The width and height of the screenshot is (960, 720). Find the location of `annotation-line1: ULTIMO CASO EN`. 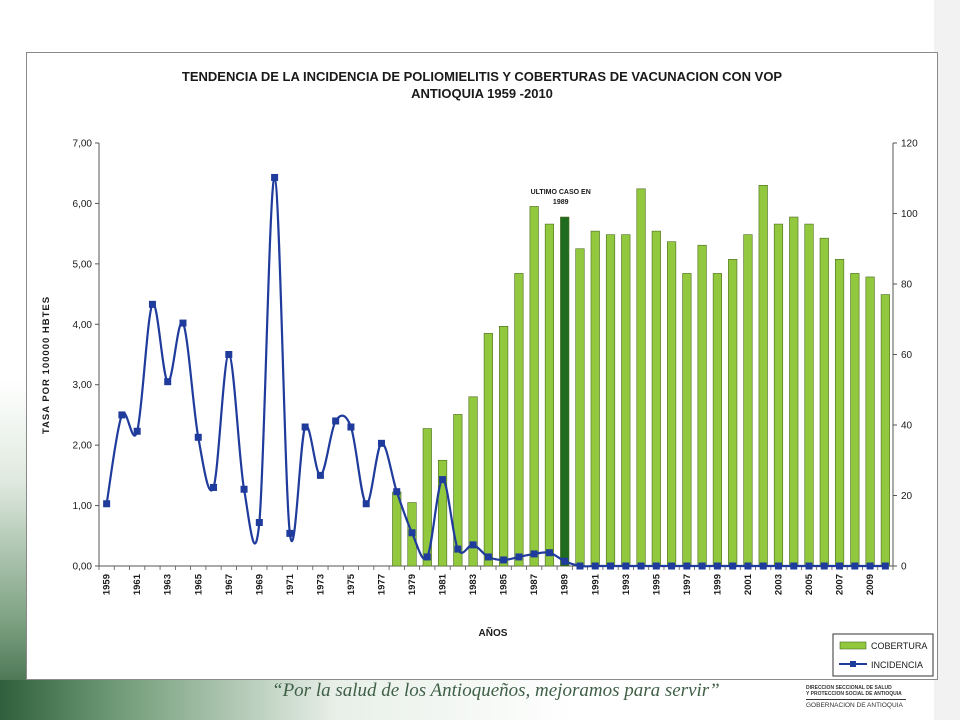

annotation-line1: ULTIMO CASO EN is located at coordinates (561, 192).